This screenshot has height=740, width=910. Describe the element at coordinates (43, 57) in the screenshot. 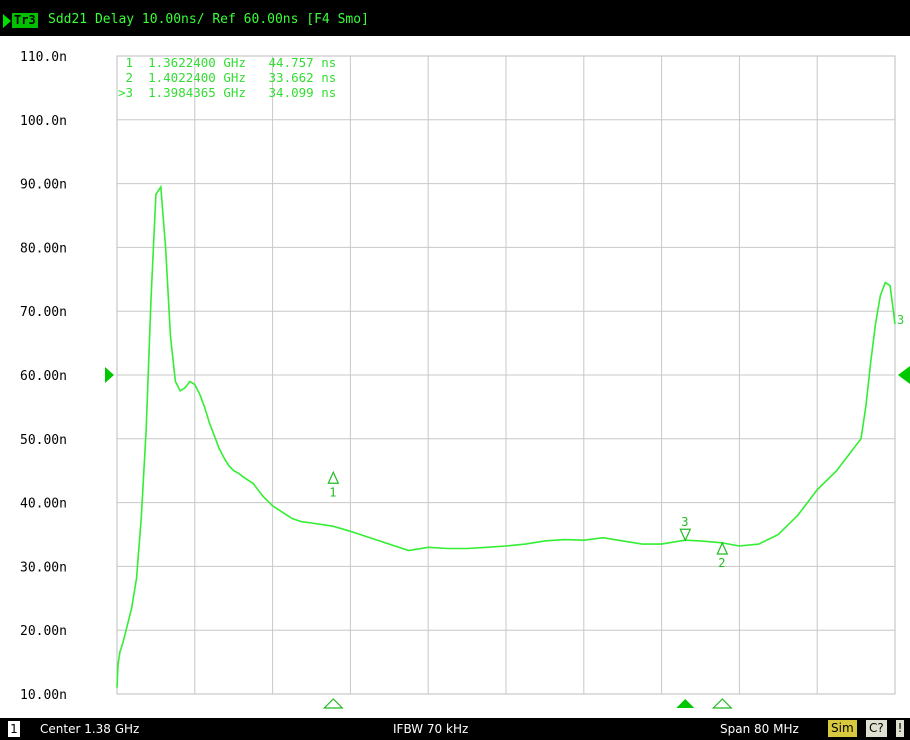

I see `y-tick-label: 110.0n` at that location.